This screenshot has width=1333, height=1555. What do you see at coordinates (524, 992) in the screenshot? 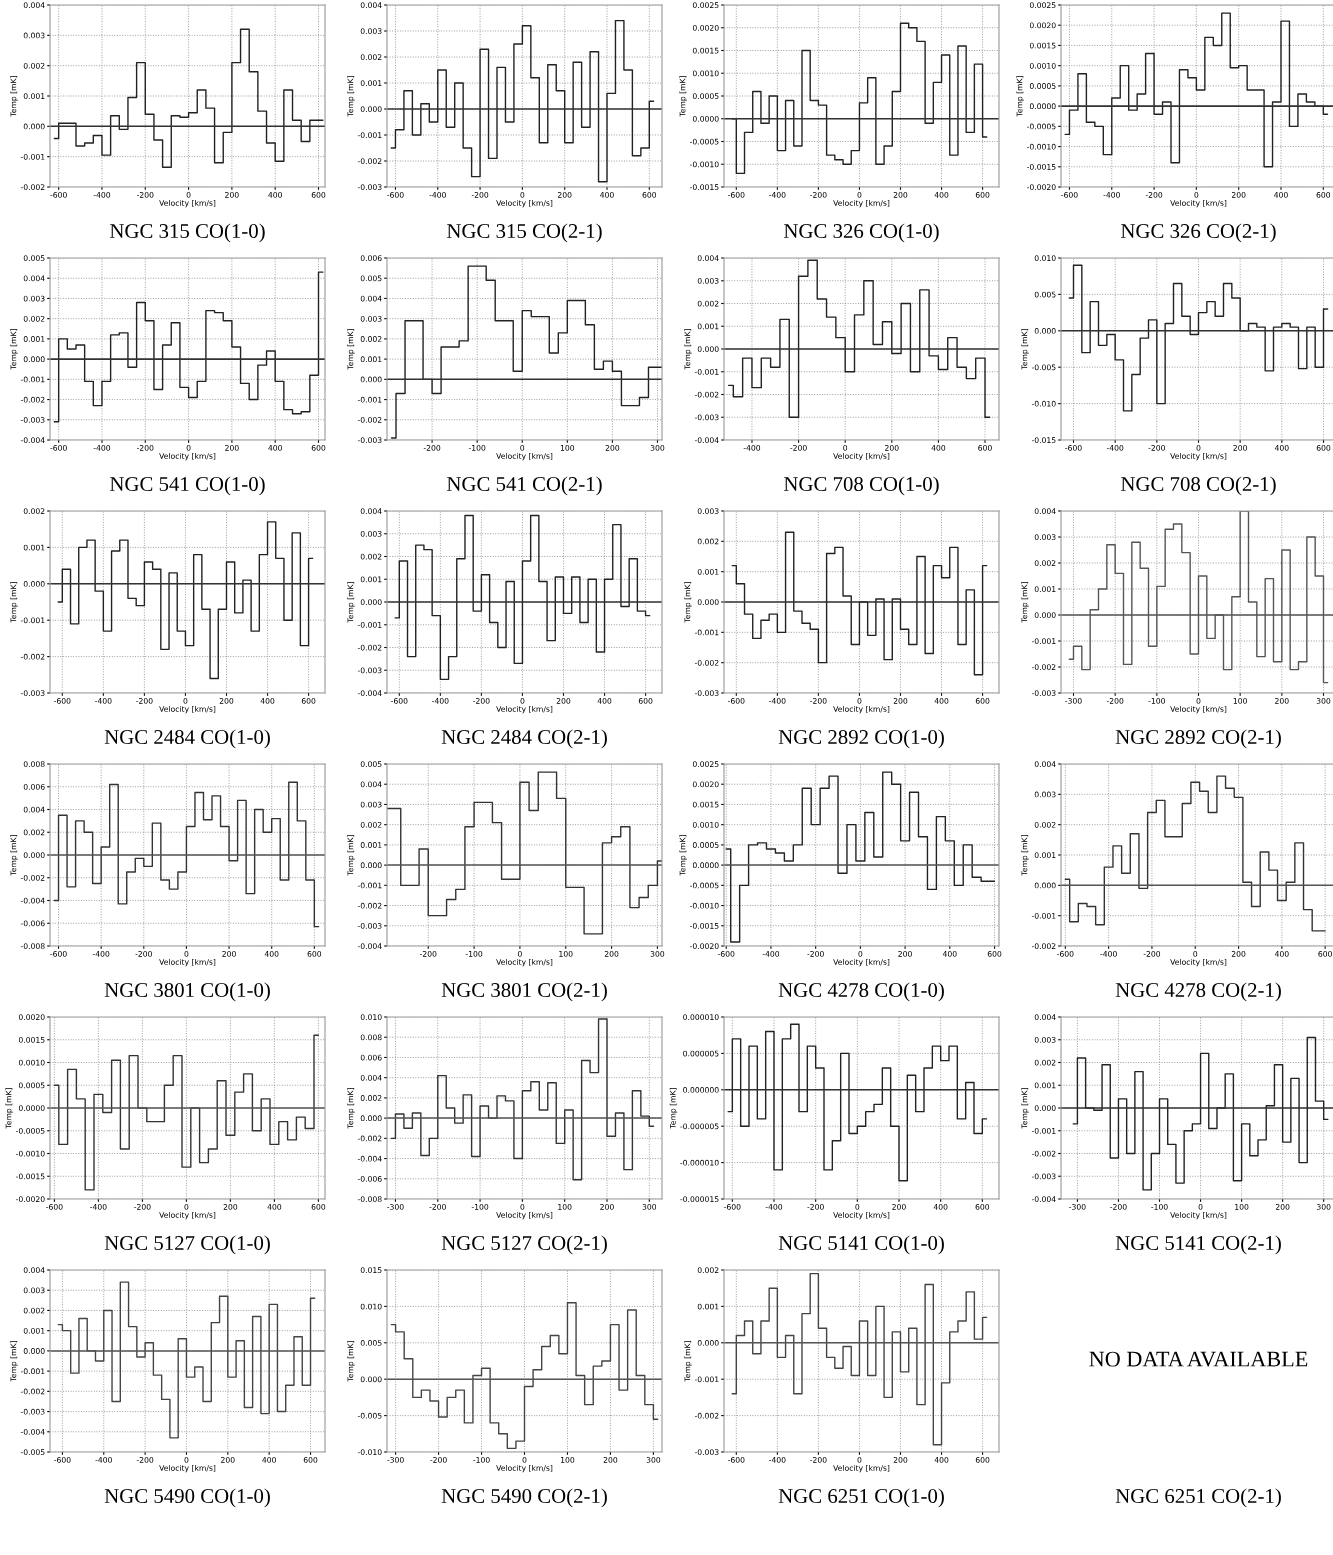
I see `text: NGC 3801 CO(2-1)` at bounding box center [524, 992].